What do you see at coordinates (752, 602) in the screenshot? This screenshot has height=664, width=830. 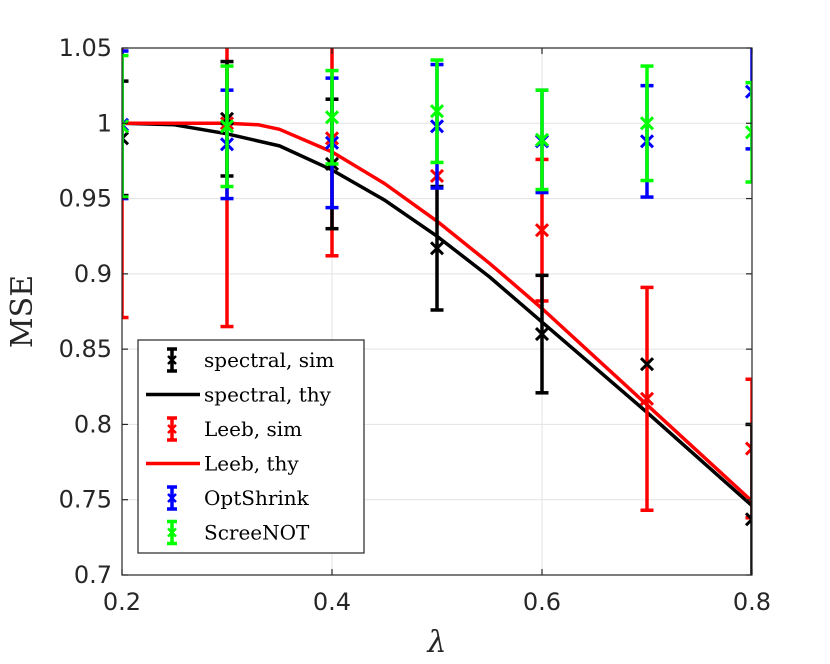 I see `x-tick-label: 0.8` at bounding box center [752, 602].